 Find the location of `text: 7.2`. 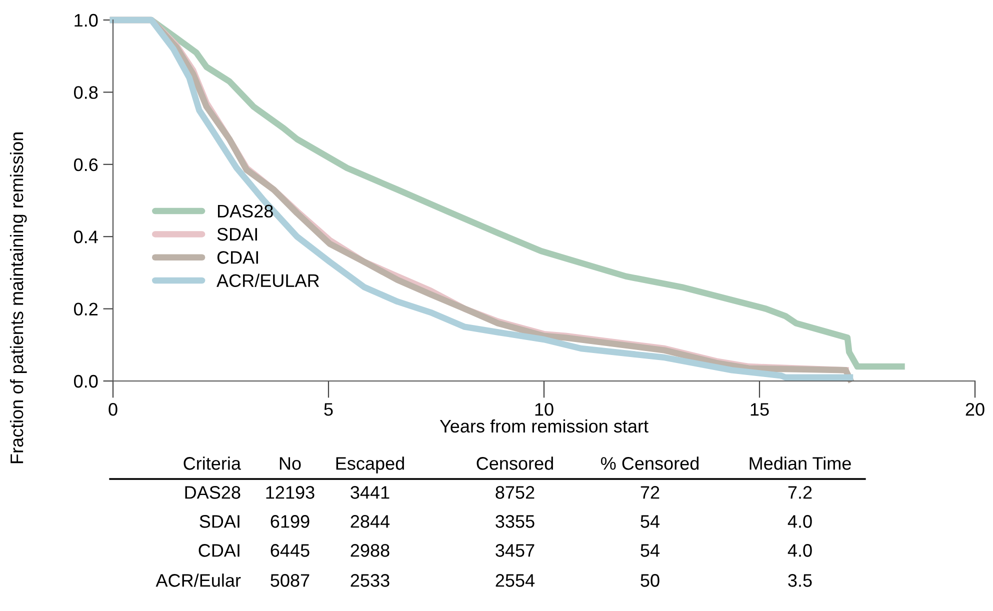

text: 7.2 is located at coordinates (800, 492).